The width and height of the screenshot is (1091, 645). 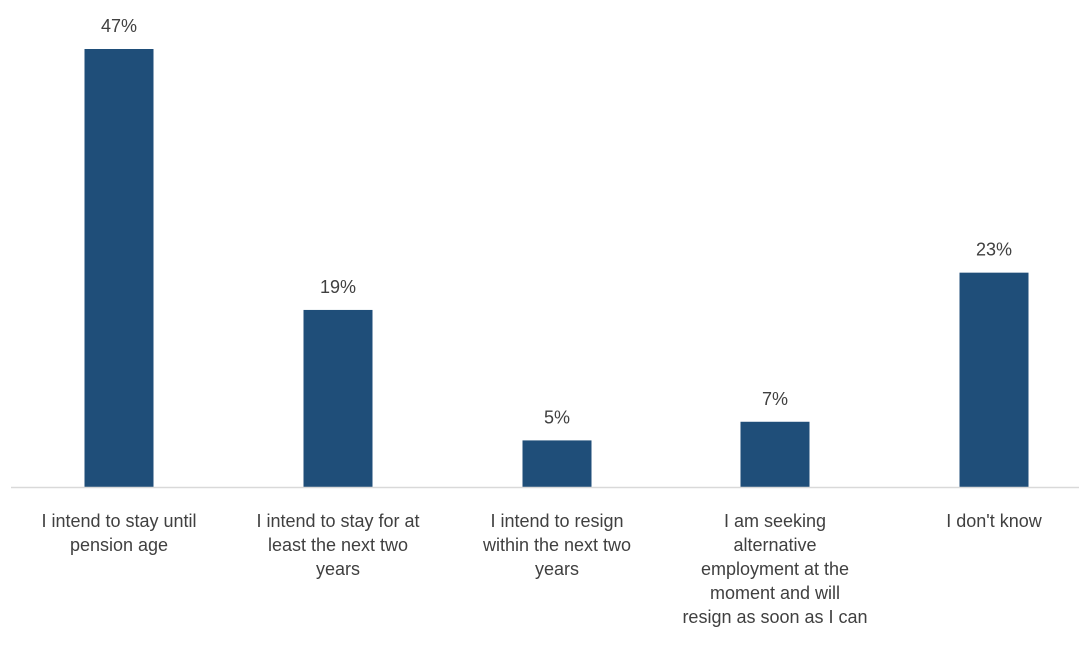 I want to click on category-label-line: I intend to stay for at, so click(x=337, y=521).